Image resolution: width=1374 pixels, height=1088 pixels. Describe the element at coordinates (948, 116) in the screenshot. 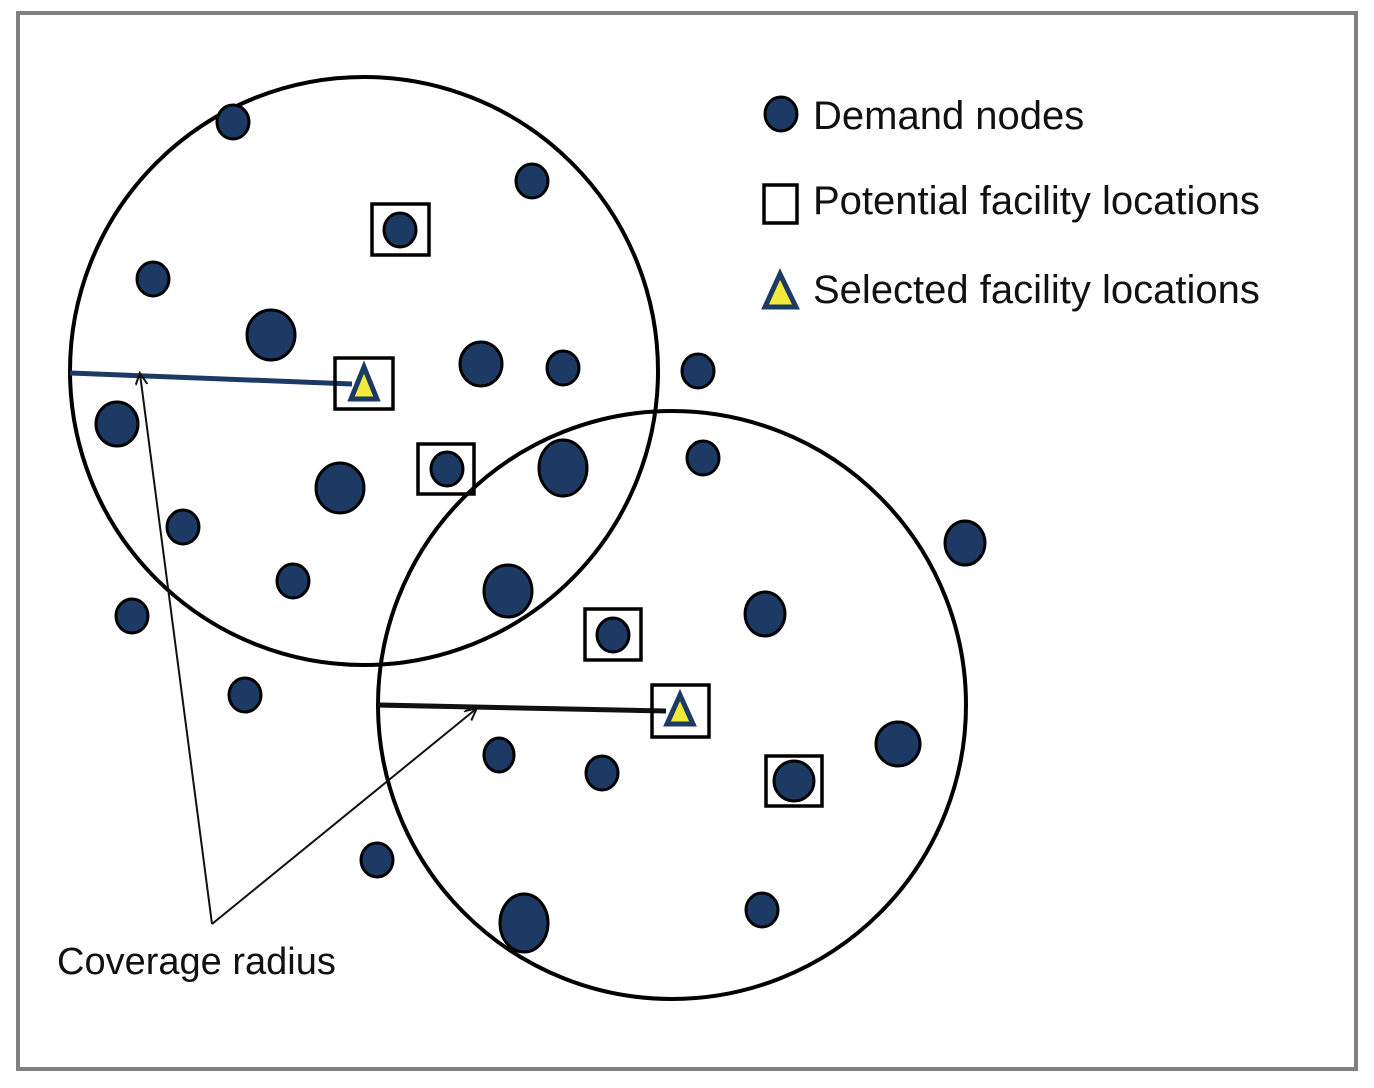

I see `legend-demand-nodes-label: Demand nodes` at that location.